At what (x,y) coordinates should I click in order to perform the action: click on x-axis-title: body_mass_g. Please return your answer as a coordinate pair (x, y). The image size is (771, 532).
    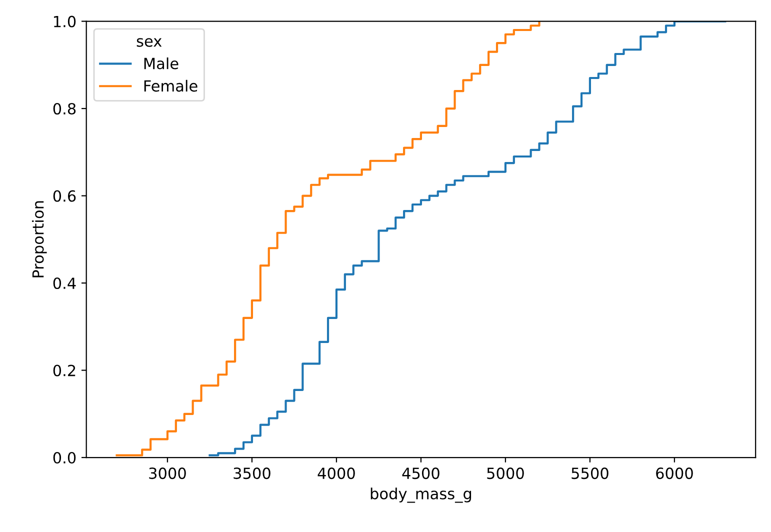
    Looking at the image, I should click on (421, 495).